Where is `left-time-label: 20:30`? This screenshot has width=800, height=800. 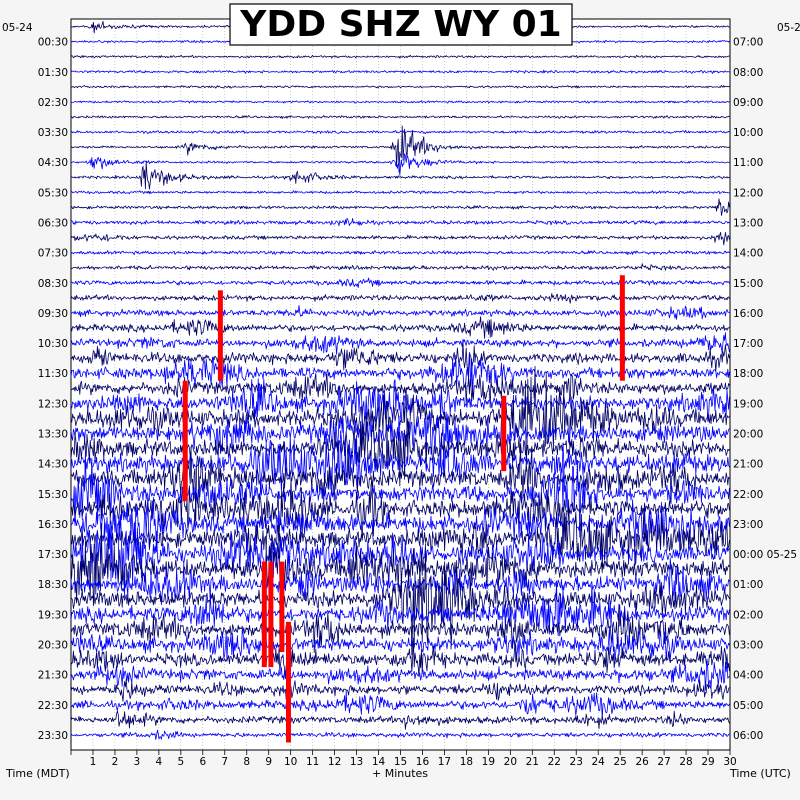 left-time-label: 20:30 is located at coordinates (53, 645).